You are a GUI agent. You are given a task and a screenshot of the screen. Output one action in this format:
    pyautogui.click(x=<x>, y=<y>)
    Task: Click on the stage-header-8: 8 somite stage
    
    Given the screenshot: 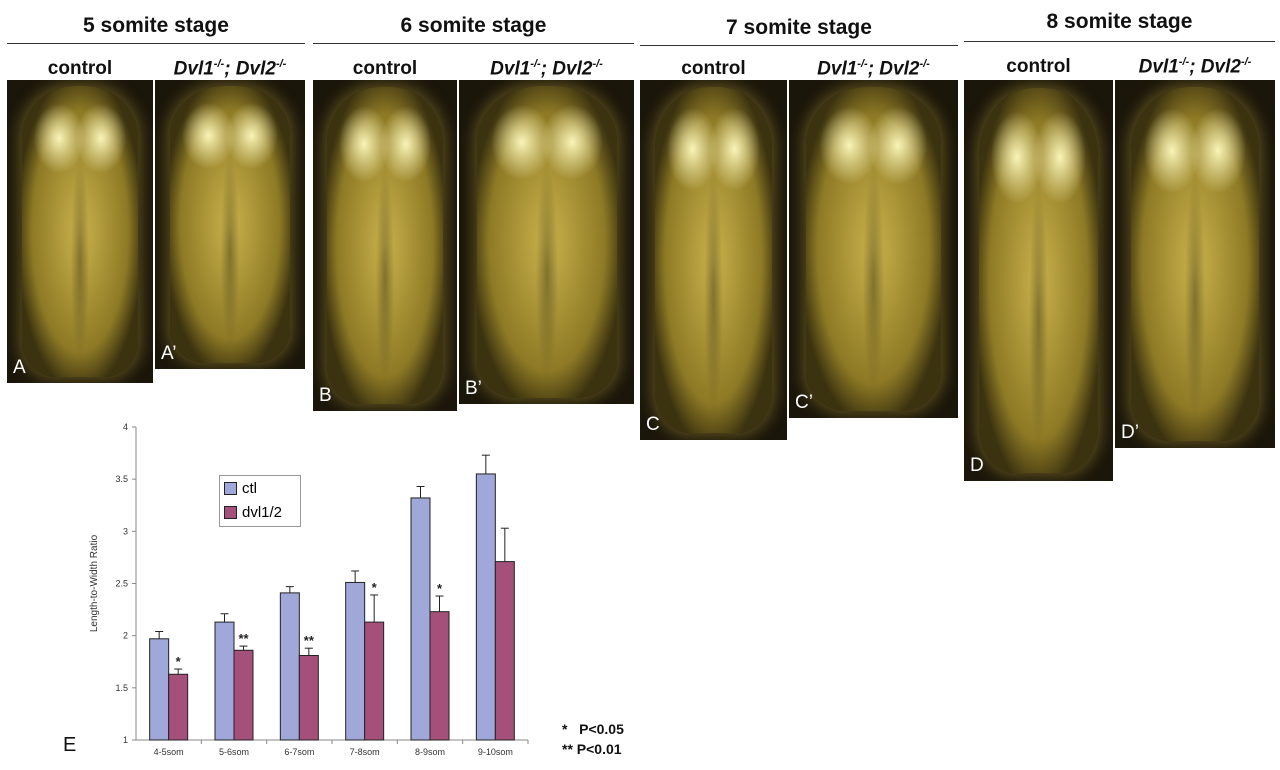 What is the action you would take?
    pyautogui.click(x=1119, y=26)
    